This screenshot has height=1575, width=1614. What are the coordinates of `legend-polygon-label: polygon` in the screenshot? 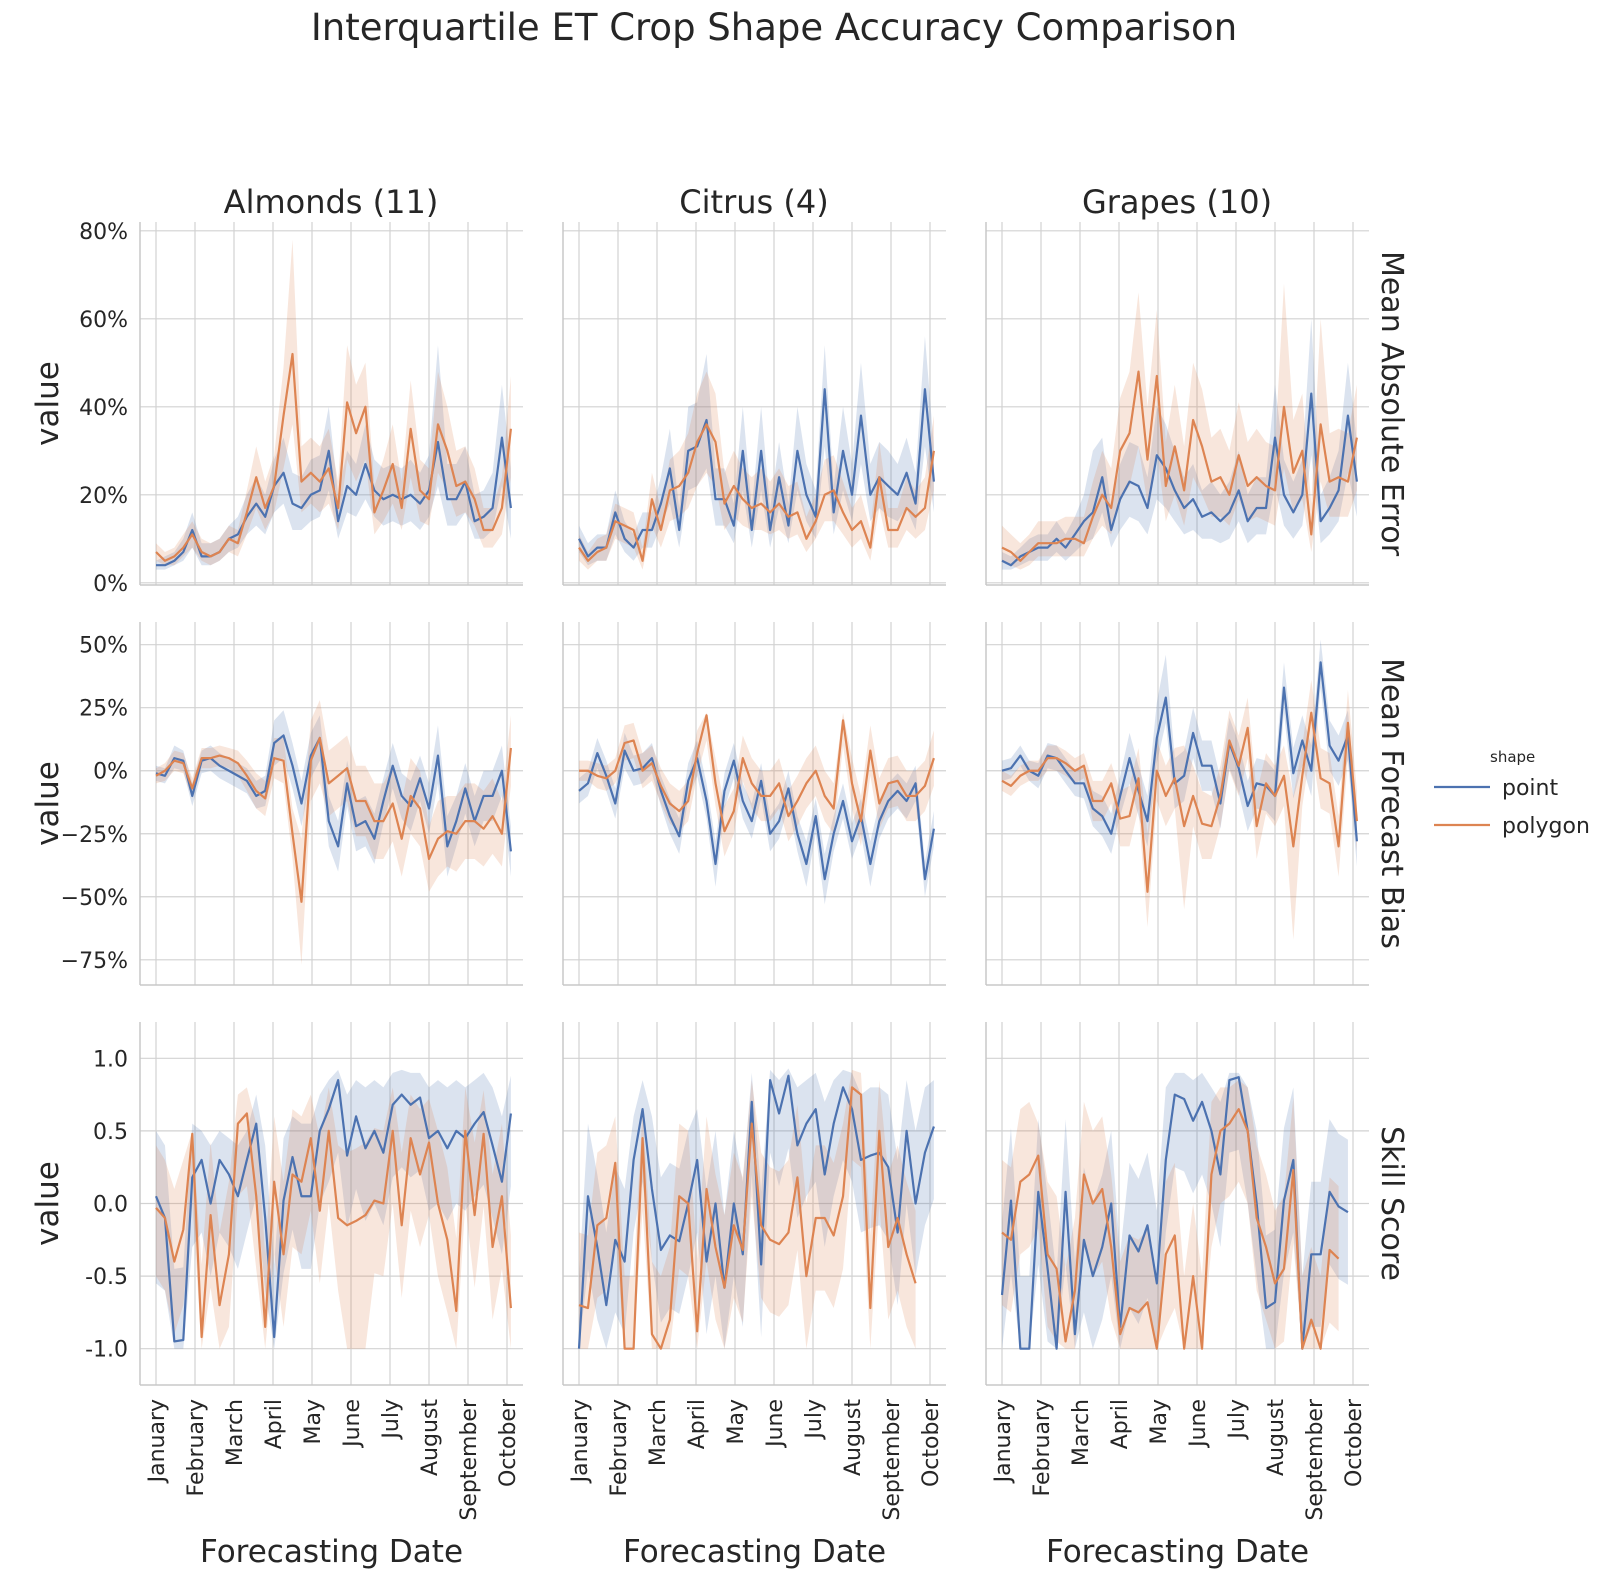 It's located at (1546, 826).